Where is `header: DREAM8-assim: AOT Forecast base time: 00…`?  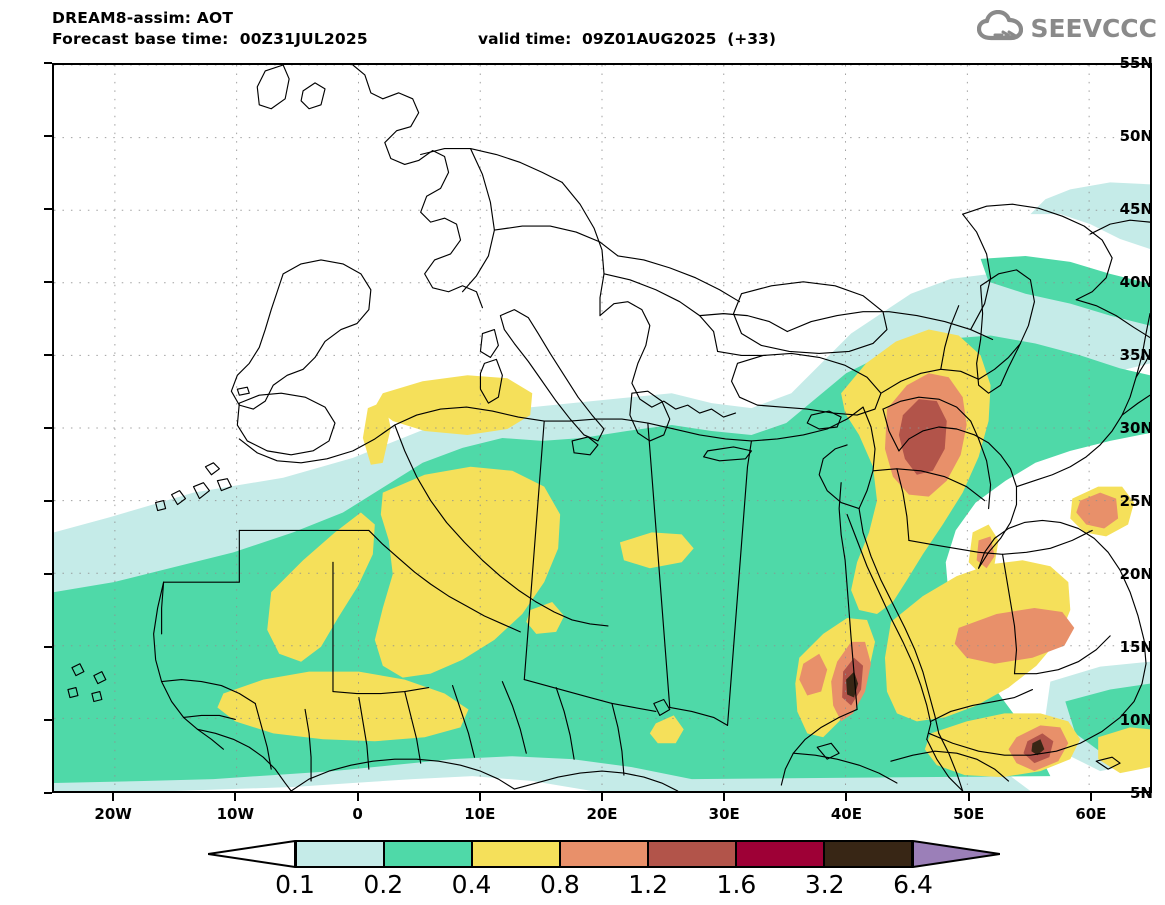 header: DREAM8-assim: AOT Forecast base time: 00… is located at coordinates (582, 29).